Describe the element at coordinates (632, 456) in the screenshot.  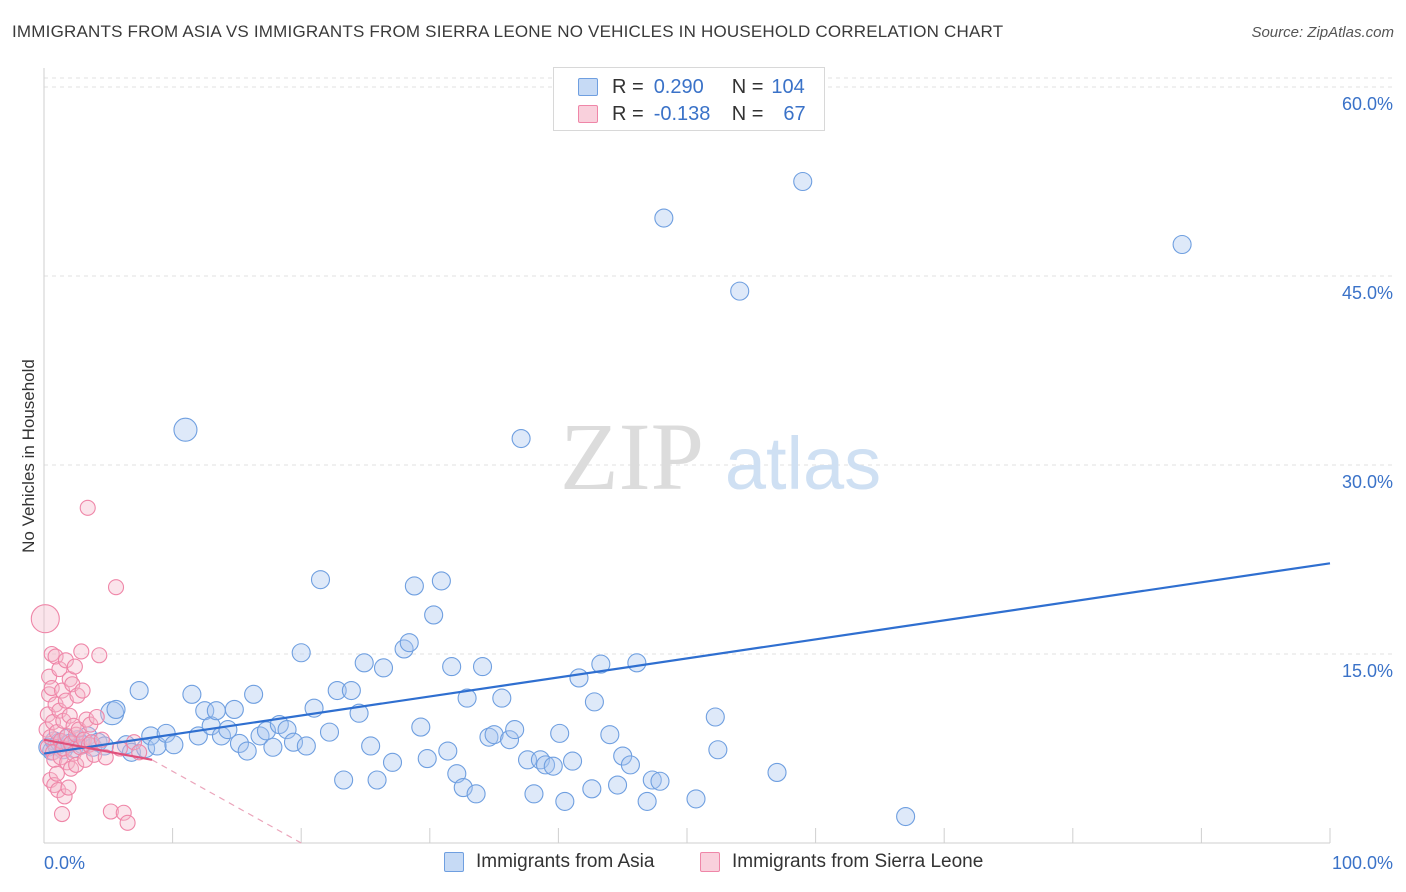
I see `watermark-zip: ZIP` at that location.